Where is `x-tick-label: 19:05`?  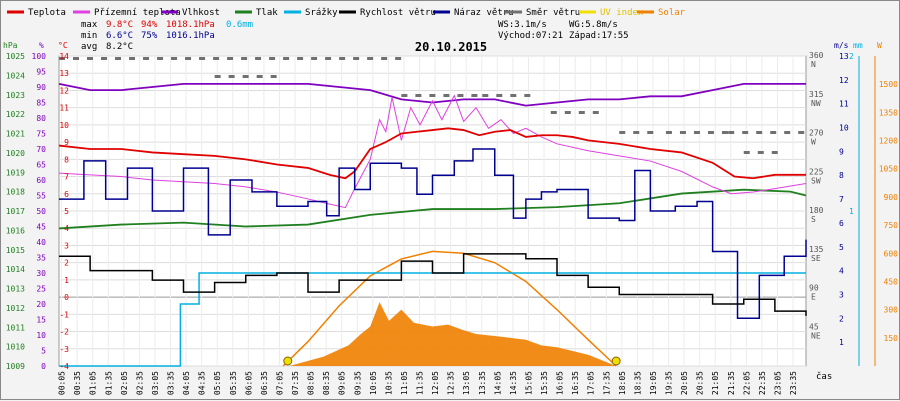 x-tick-label: 19:05 is located at coordinates (653, 383).